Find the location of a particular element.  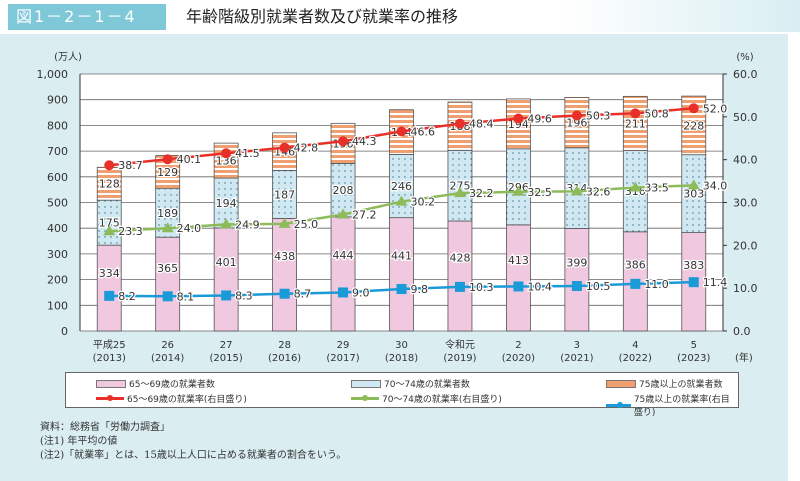

bar-label: 129 is located at coordinates (167, 172).